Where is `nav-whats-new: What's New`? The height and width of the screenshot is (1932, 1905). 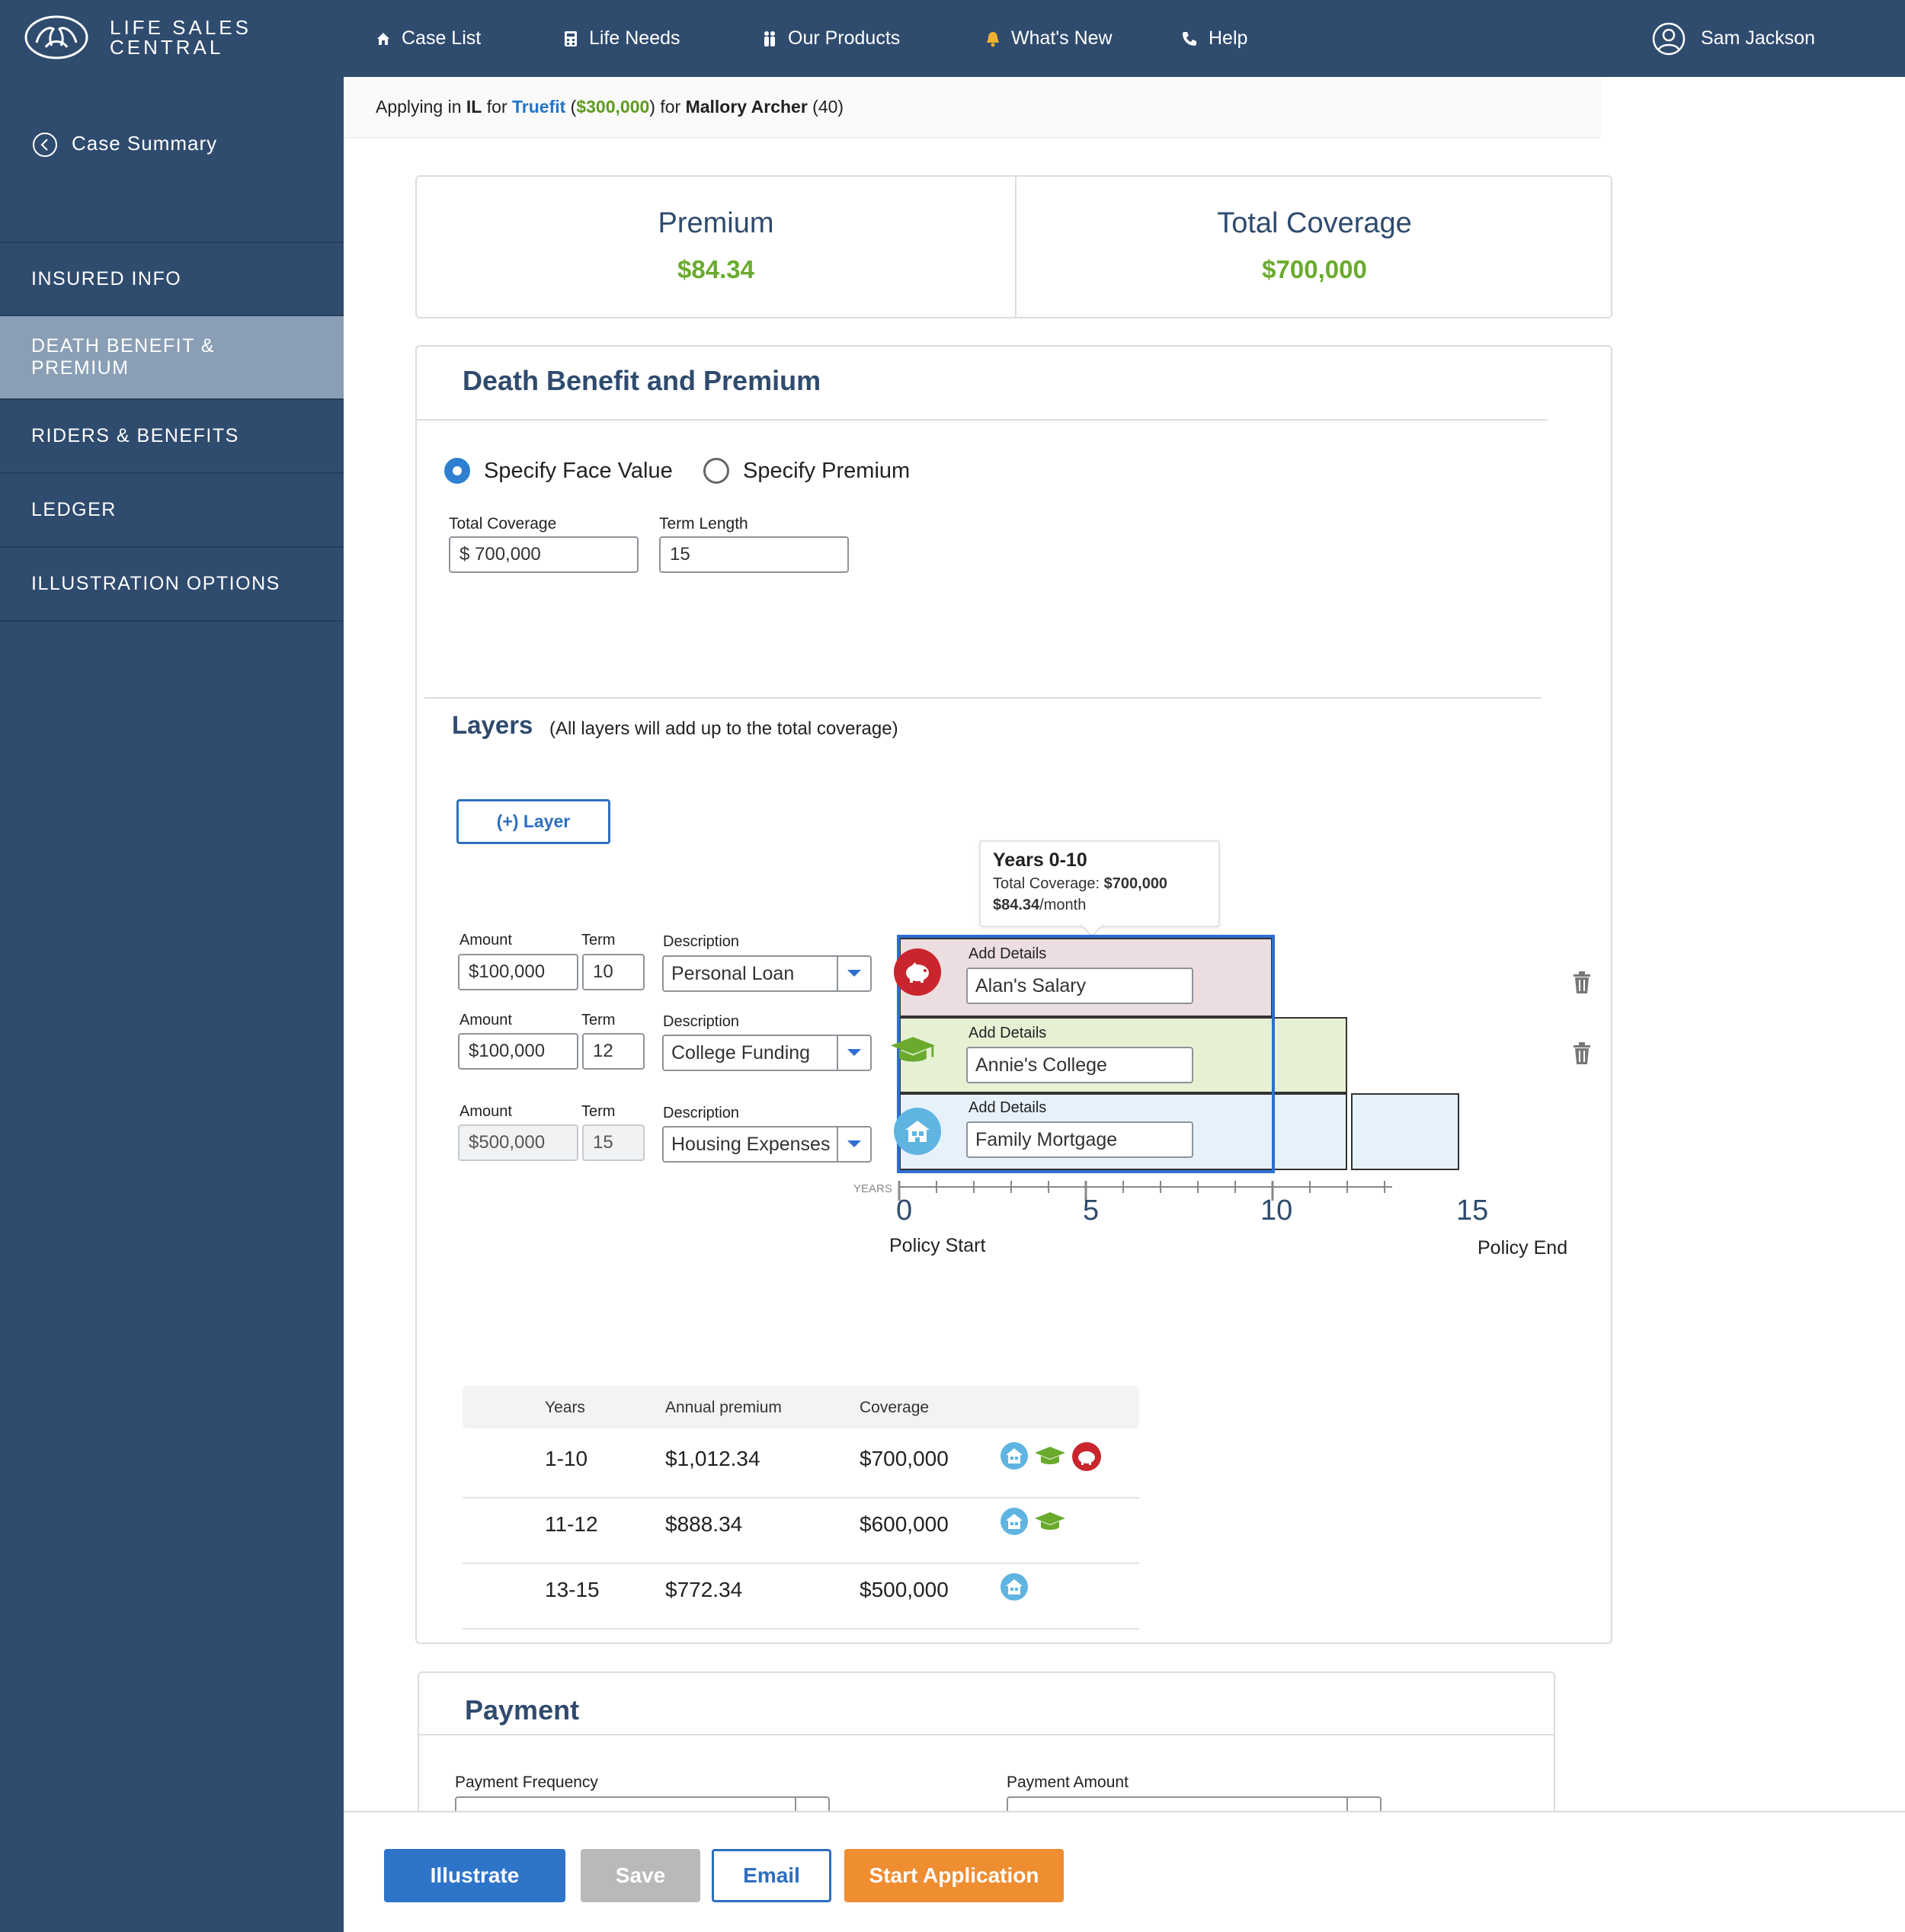
nav-whats-new: What's New is located at coordinates (1049, 38).